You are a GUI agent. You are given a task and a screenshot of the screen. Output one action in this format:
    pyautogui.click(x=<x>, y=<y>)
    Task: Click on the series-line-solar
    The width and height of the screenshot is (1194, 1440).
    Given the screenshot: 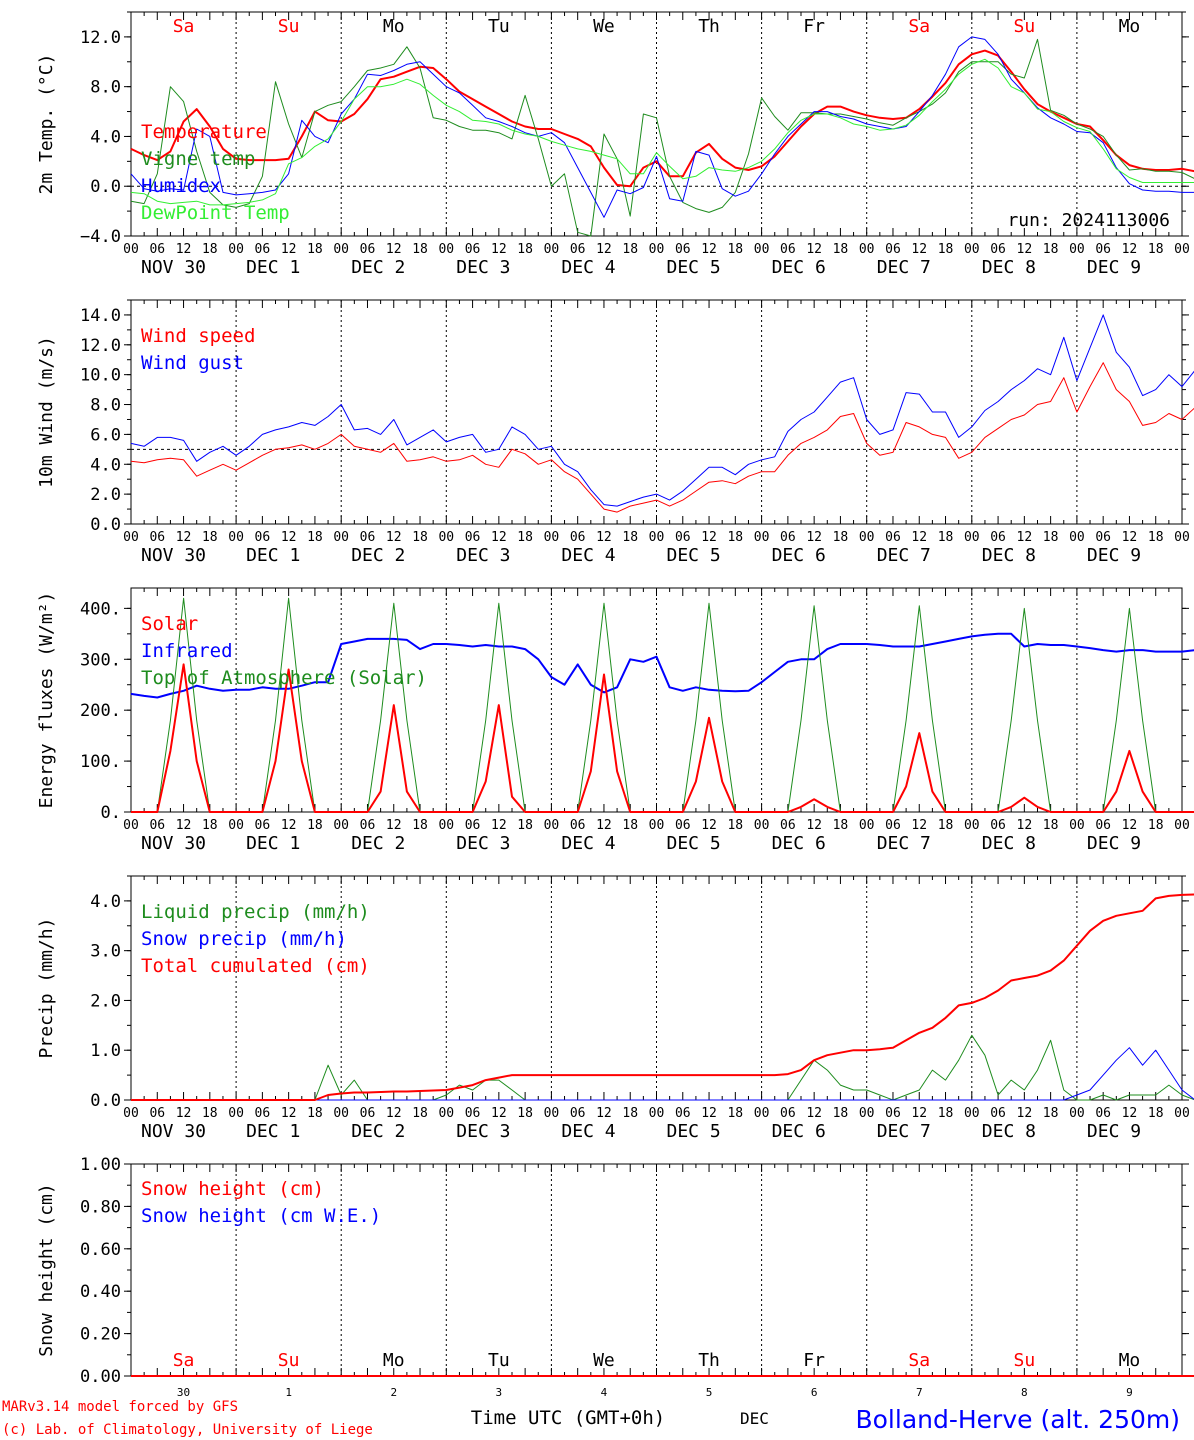 What is the action you would take?
    pyautogui.click(x=662, y=738)
    